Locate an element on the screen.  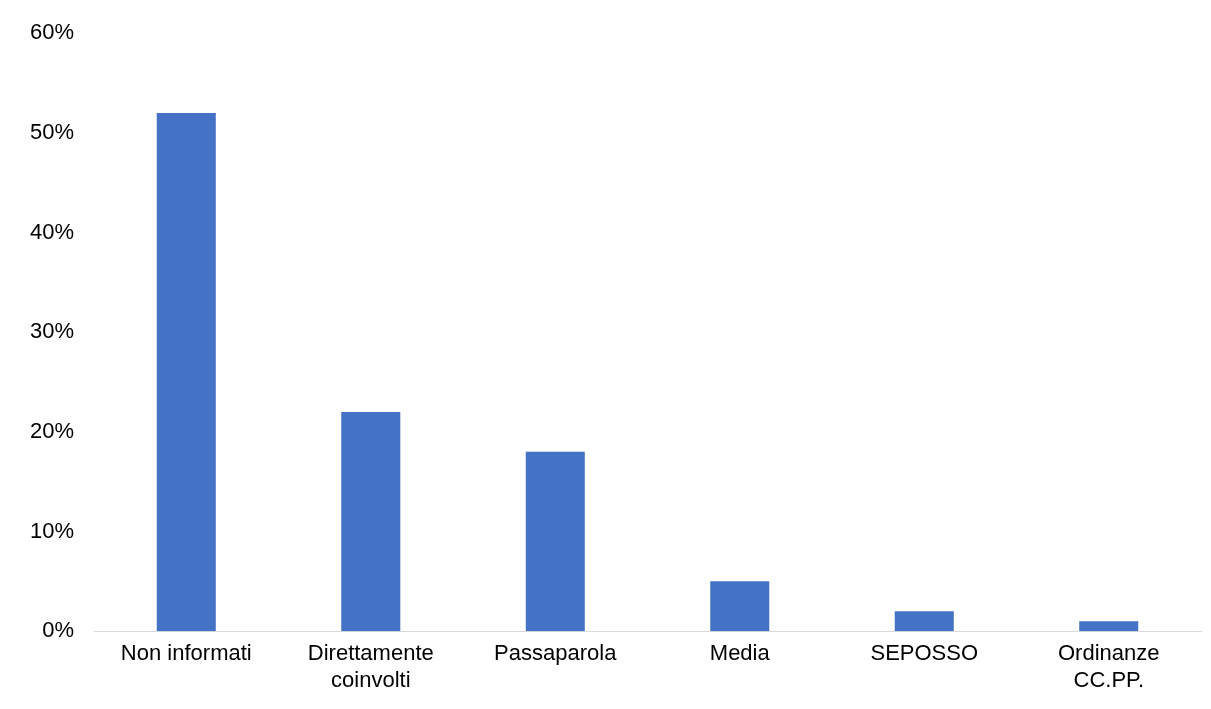
x-tick-label: Passaparola is located at coordinates (556, 653).